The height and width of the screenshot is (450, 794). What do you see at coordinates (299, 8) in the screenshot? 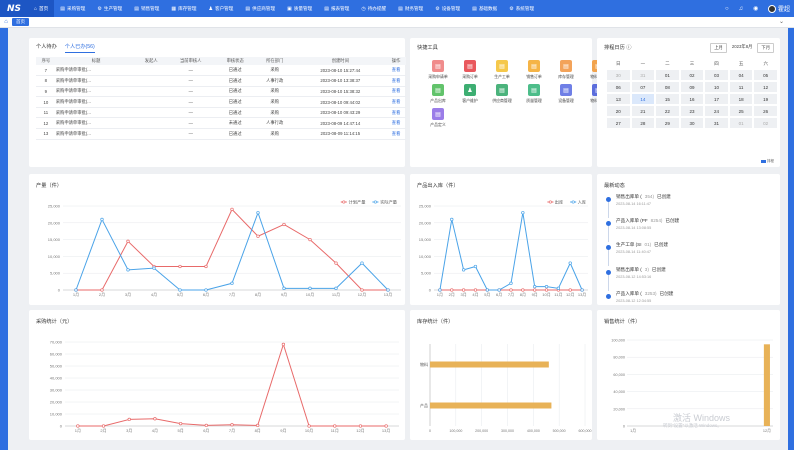
I see `menu-item-7: ▣ 质量管理` at bounding box center [299, 8].